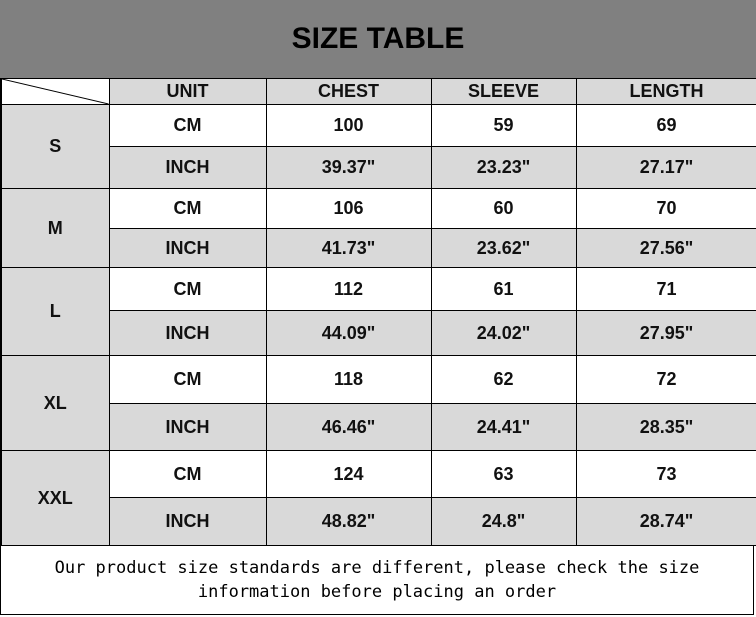  Describe the element at coordinates (665, 125) in the screenshot. I see `length-cell: 69` at that location.